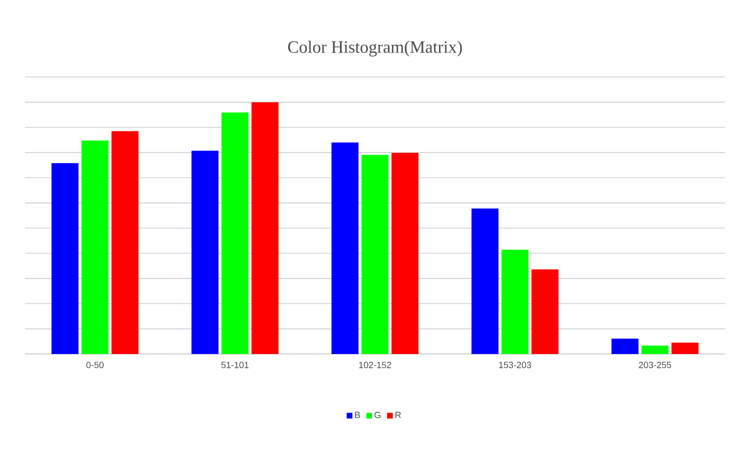 Image resolution: width=750 pixels, height=449 pixels. I want to click on x-tick-label: 102-152, so click(375, 365).